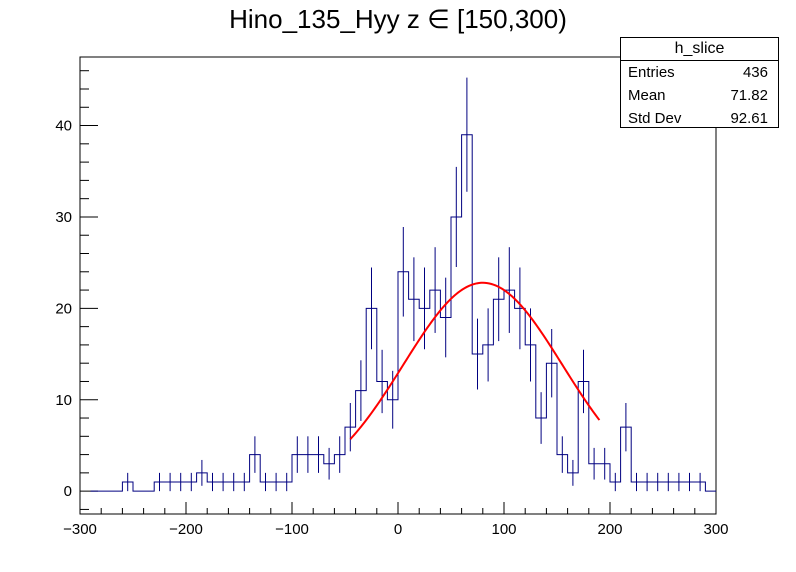 The image size is (796, 572). Describe the element at coordinates (398, 529) in the screenshot. I see `x-tick-label: 0` at that location.